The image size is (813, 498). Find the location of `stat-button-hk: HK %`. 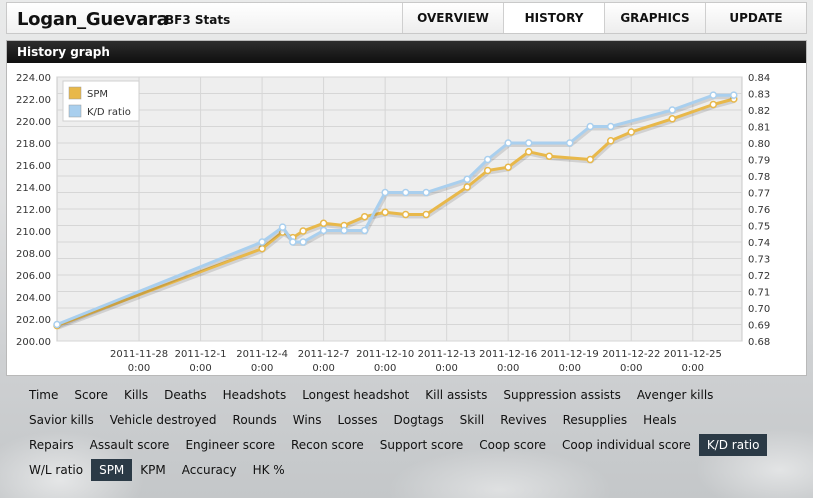

stat-button-hk: HK % is located at coordinates (268, 470).